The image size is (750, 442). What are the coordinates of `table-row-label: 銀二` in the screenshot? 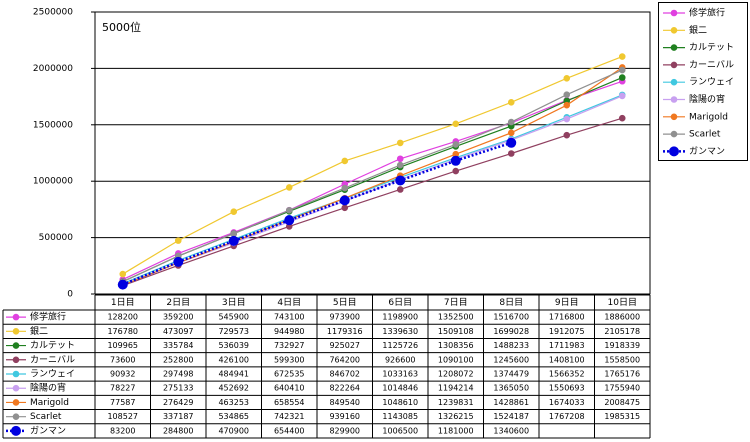 It's located at (39, 331).